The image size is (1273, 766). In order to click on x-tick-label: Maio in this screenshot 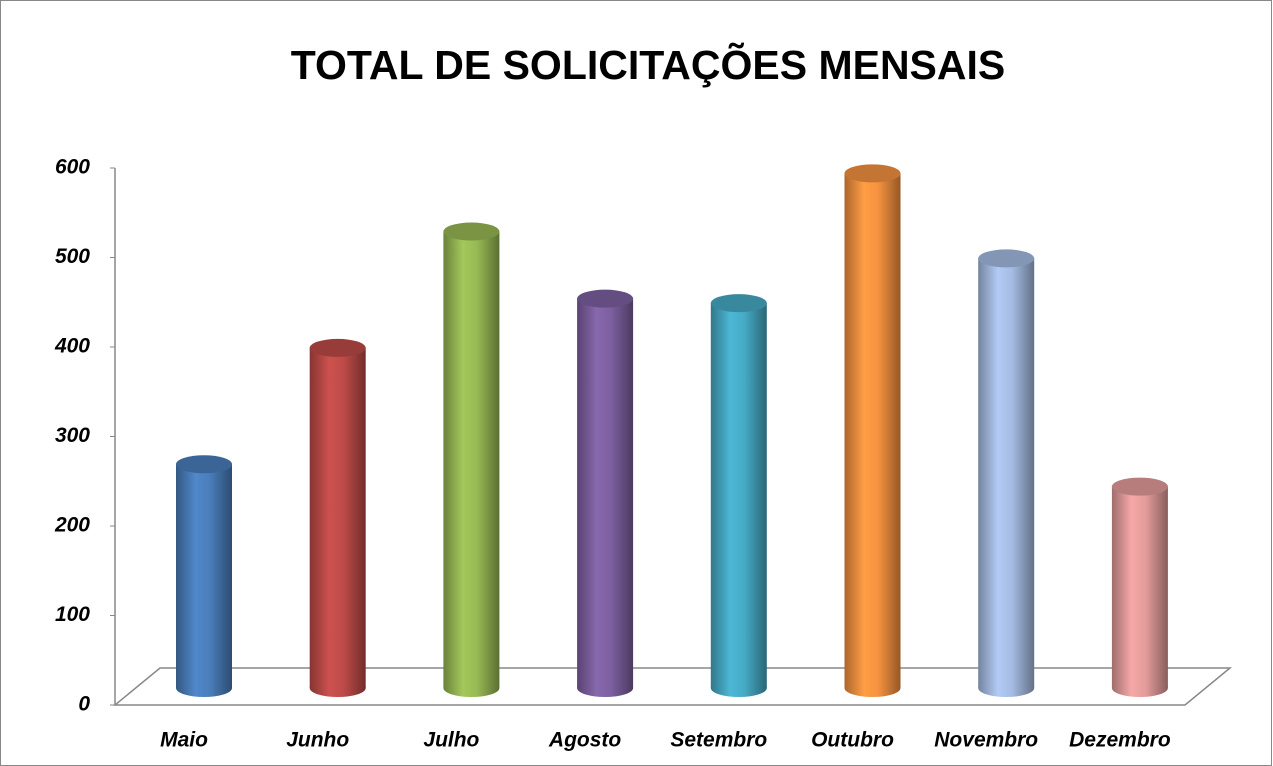, I will do `click(184, 740)`.